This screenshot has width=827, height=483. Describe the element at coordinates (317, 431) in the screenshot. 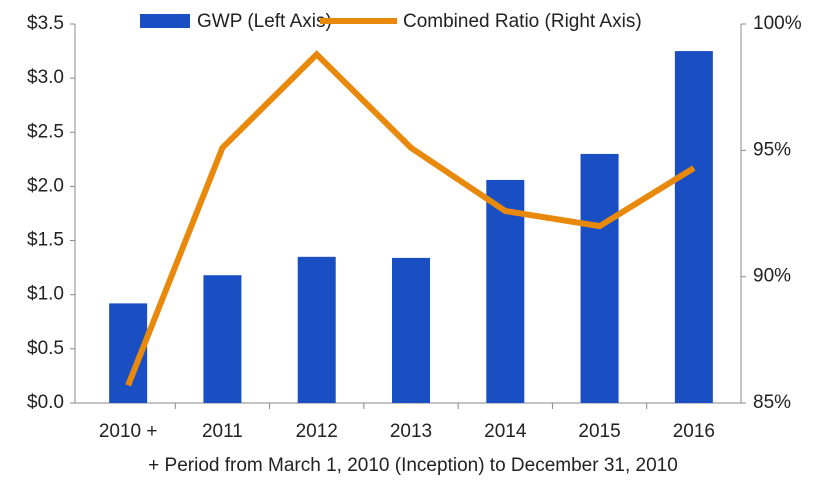

I see `x-tick-label: 2012` at that location.